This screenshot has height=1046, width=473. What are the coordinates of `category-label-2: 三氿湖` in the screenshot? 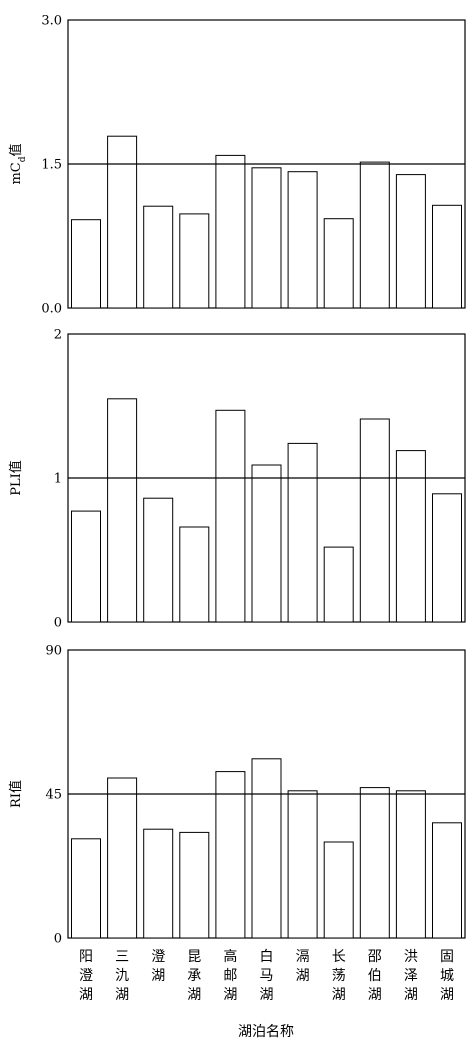 It's located at (122, 976).